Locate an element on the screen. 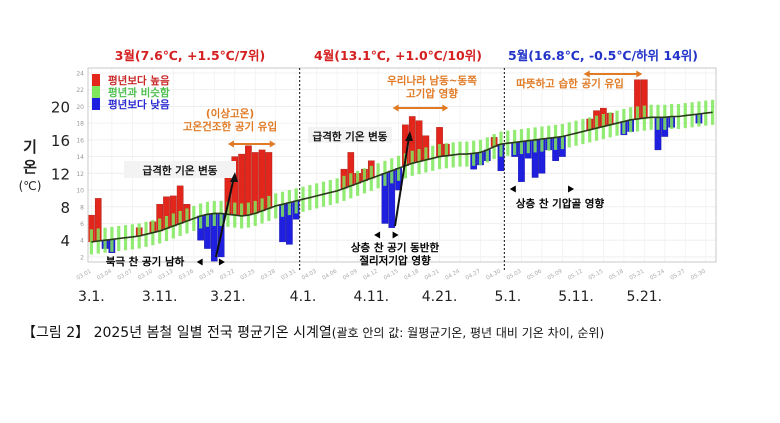  svg-text: 03.19 is located at coordinates (207, 274).